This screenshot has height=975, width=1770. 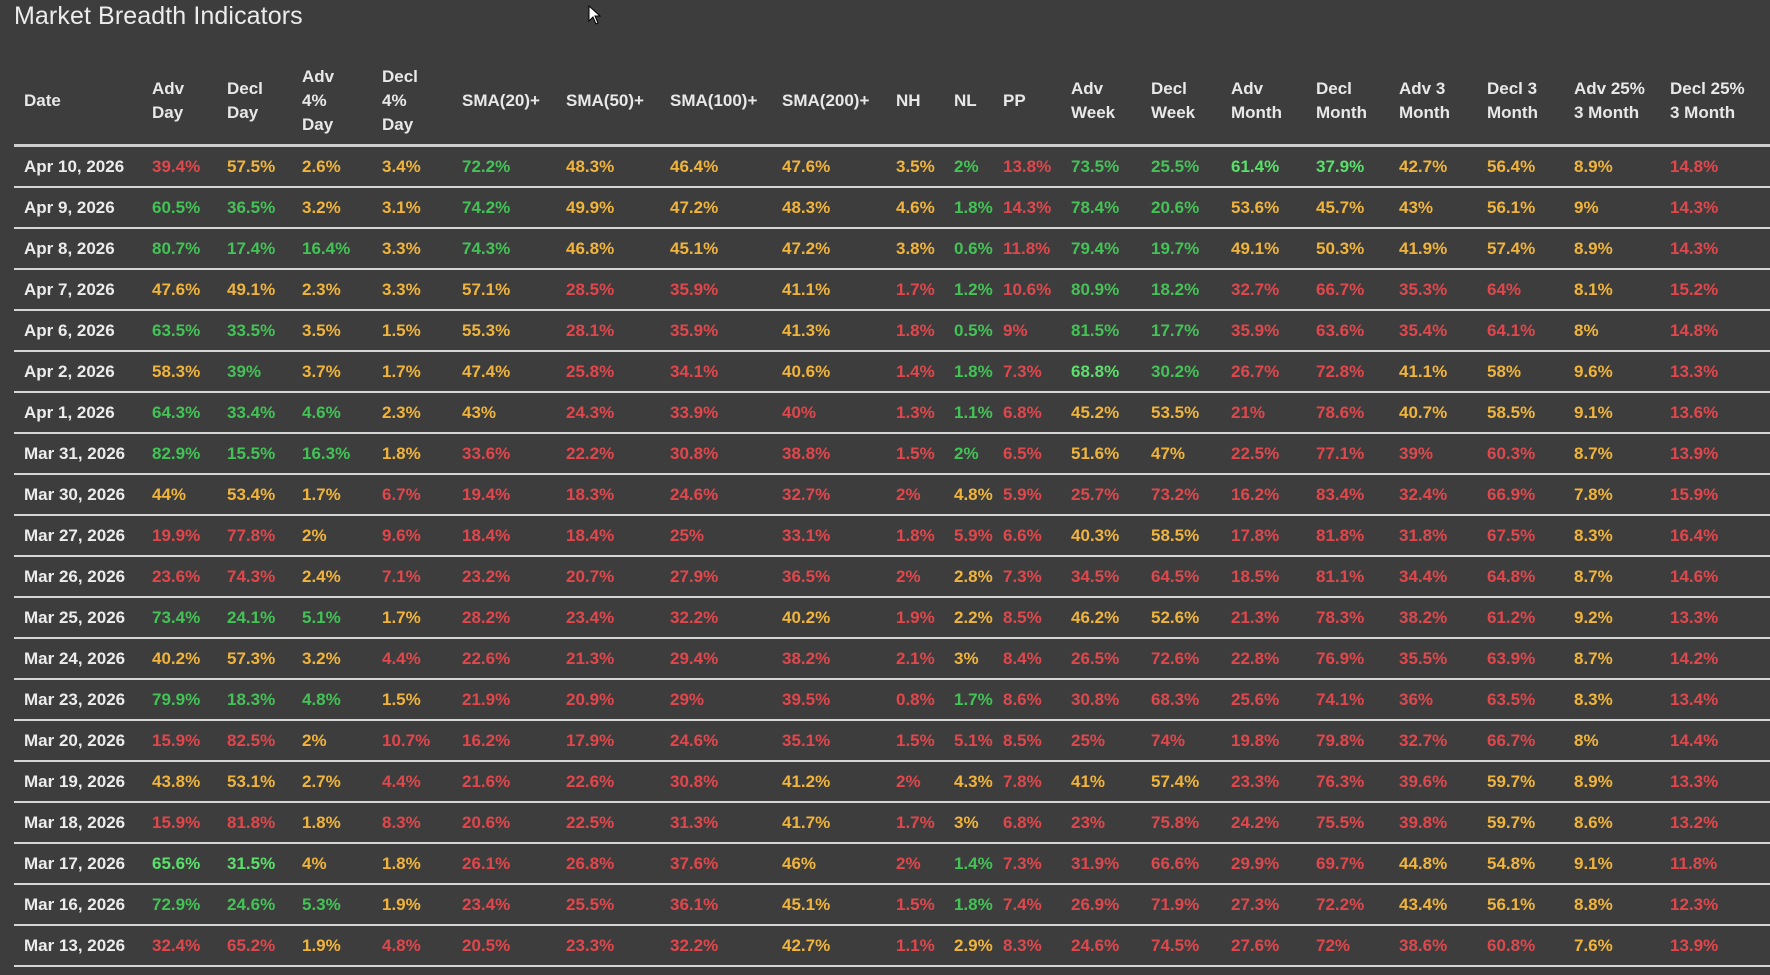 I want to click on column-header-adv-day: Adv Day, so click(x=179, y=102).